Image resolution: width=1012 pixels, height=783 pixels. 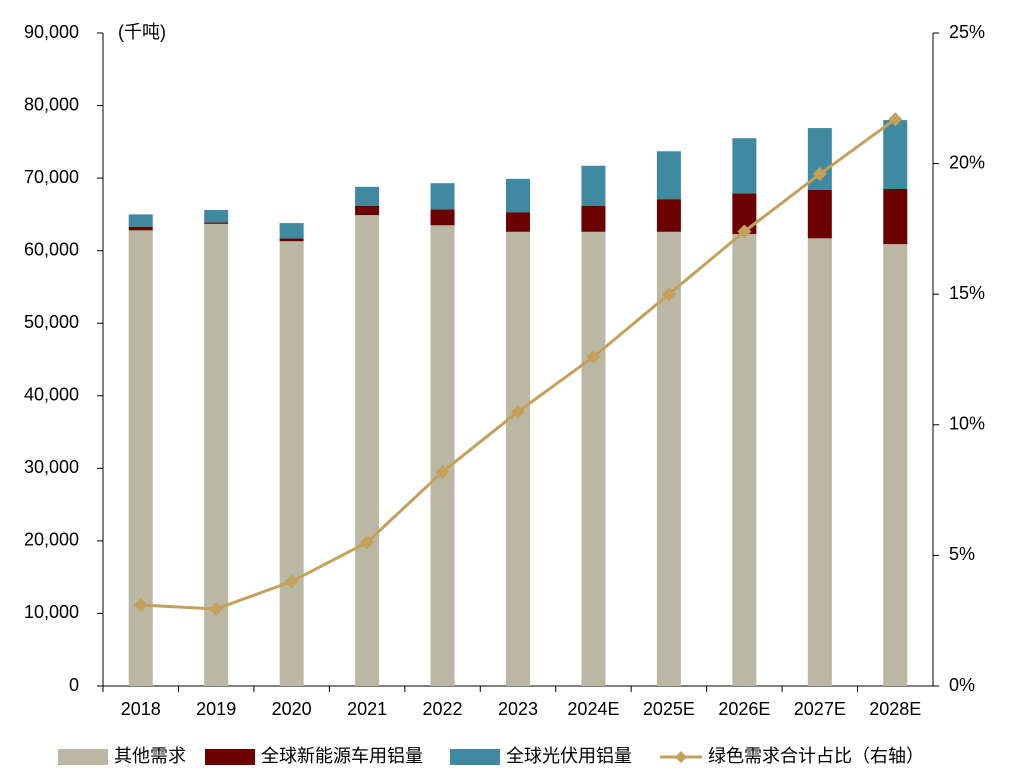 What do you see at coordinates (51, 322) in the screenshot?
I see `y-tick-label: 50,000` at bounding box center [51, 322].